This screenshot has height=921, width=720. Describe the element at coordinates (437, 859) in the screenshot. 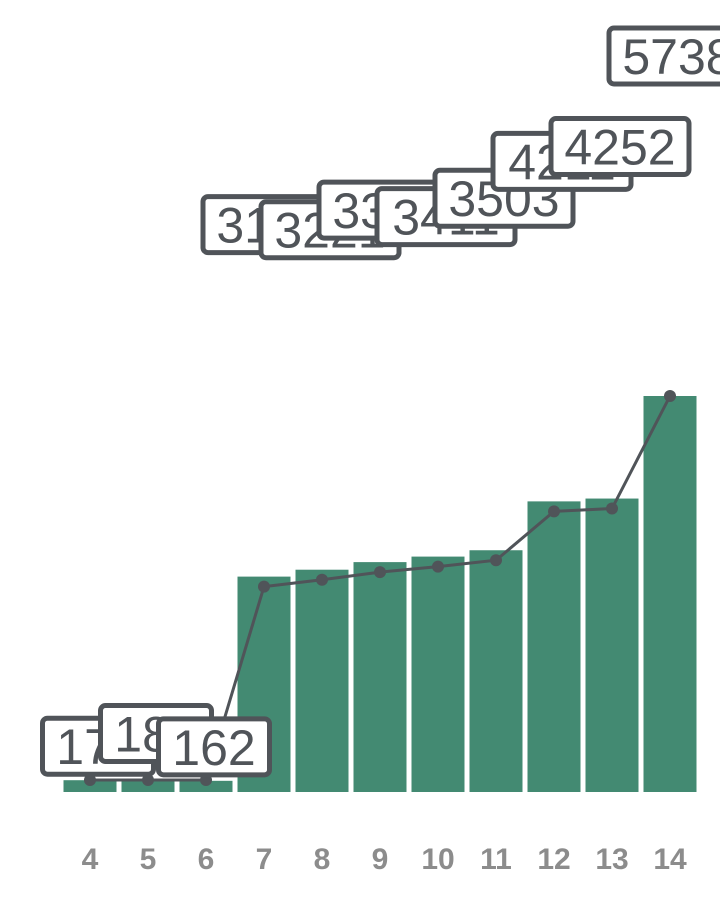

I see `x-tick-10: 10` at that location.